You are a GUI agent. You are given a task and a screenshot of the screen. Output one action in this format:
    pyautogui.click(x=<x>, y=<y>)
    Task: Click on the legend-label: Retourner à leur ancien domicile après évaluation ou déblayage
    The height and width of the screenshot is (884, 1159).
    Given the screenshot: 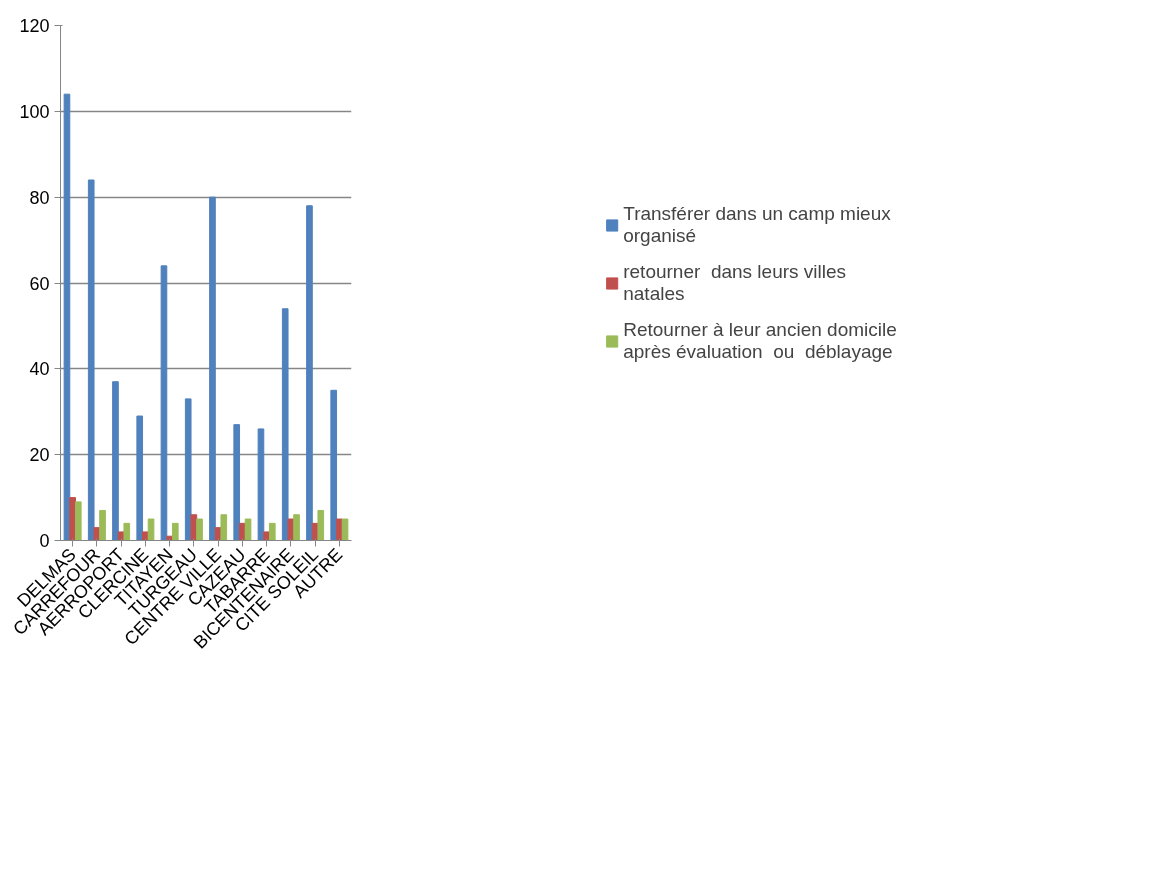 What is the action you would take?
    pyautogui.click(x=760, y=340)
    